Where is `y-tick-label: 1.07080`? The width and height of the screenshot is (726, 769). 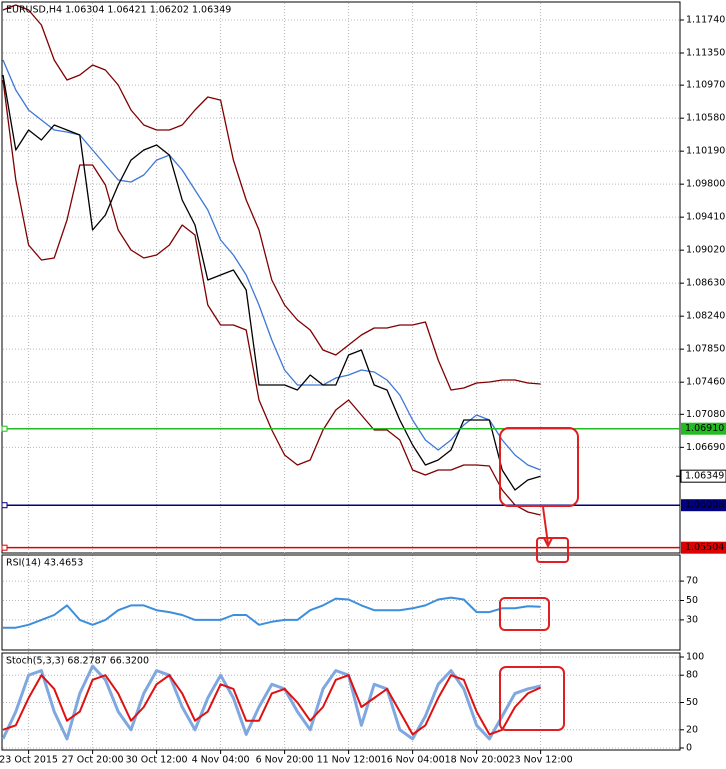 y-tick-label: 1.07080 is located at coordinates (705, 414).